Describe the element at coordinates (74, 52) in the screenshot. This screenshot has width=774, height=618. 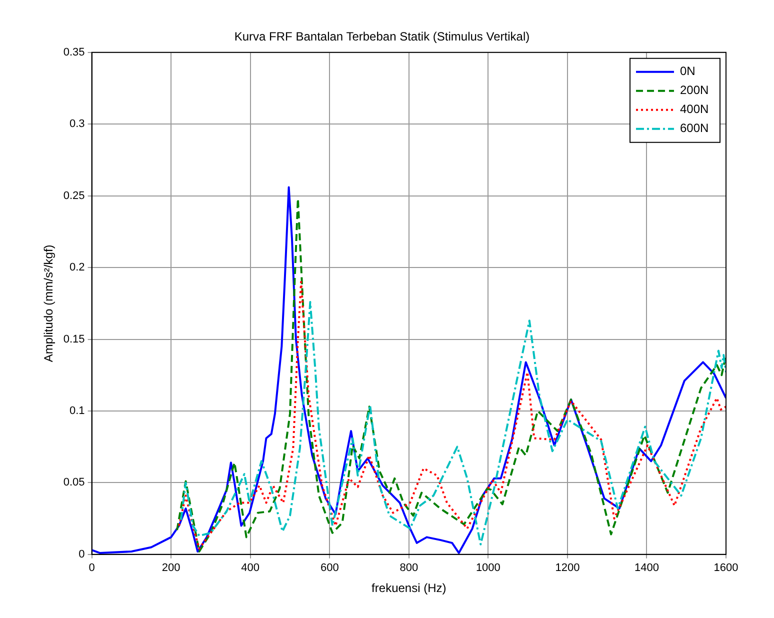
I see `y-tick-label: 0.35` at that location.